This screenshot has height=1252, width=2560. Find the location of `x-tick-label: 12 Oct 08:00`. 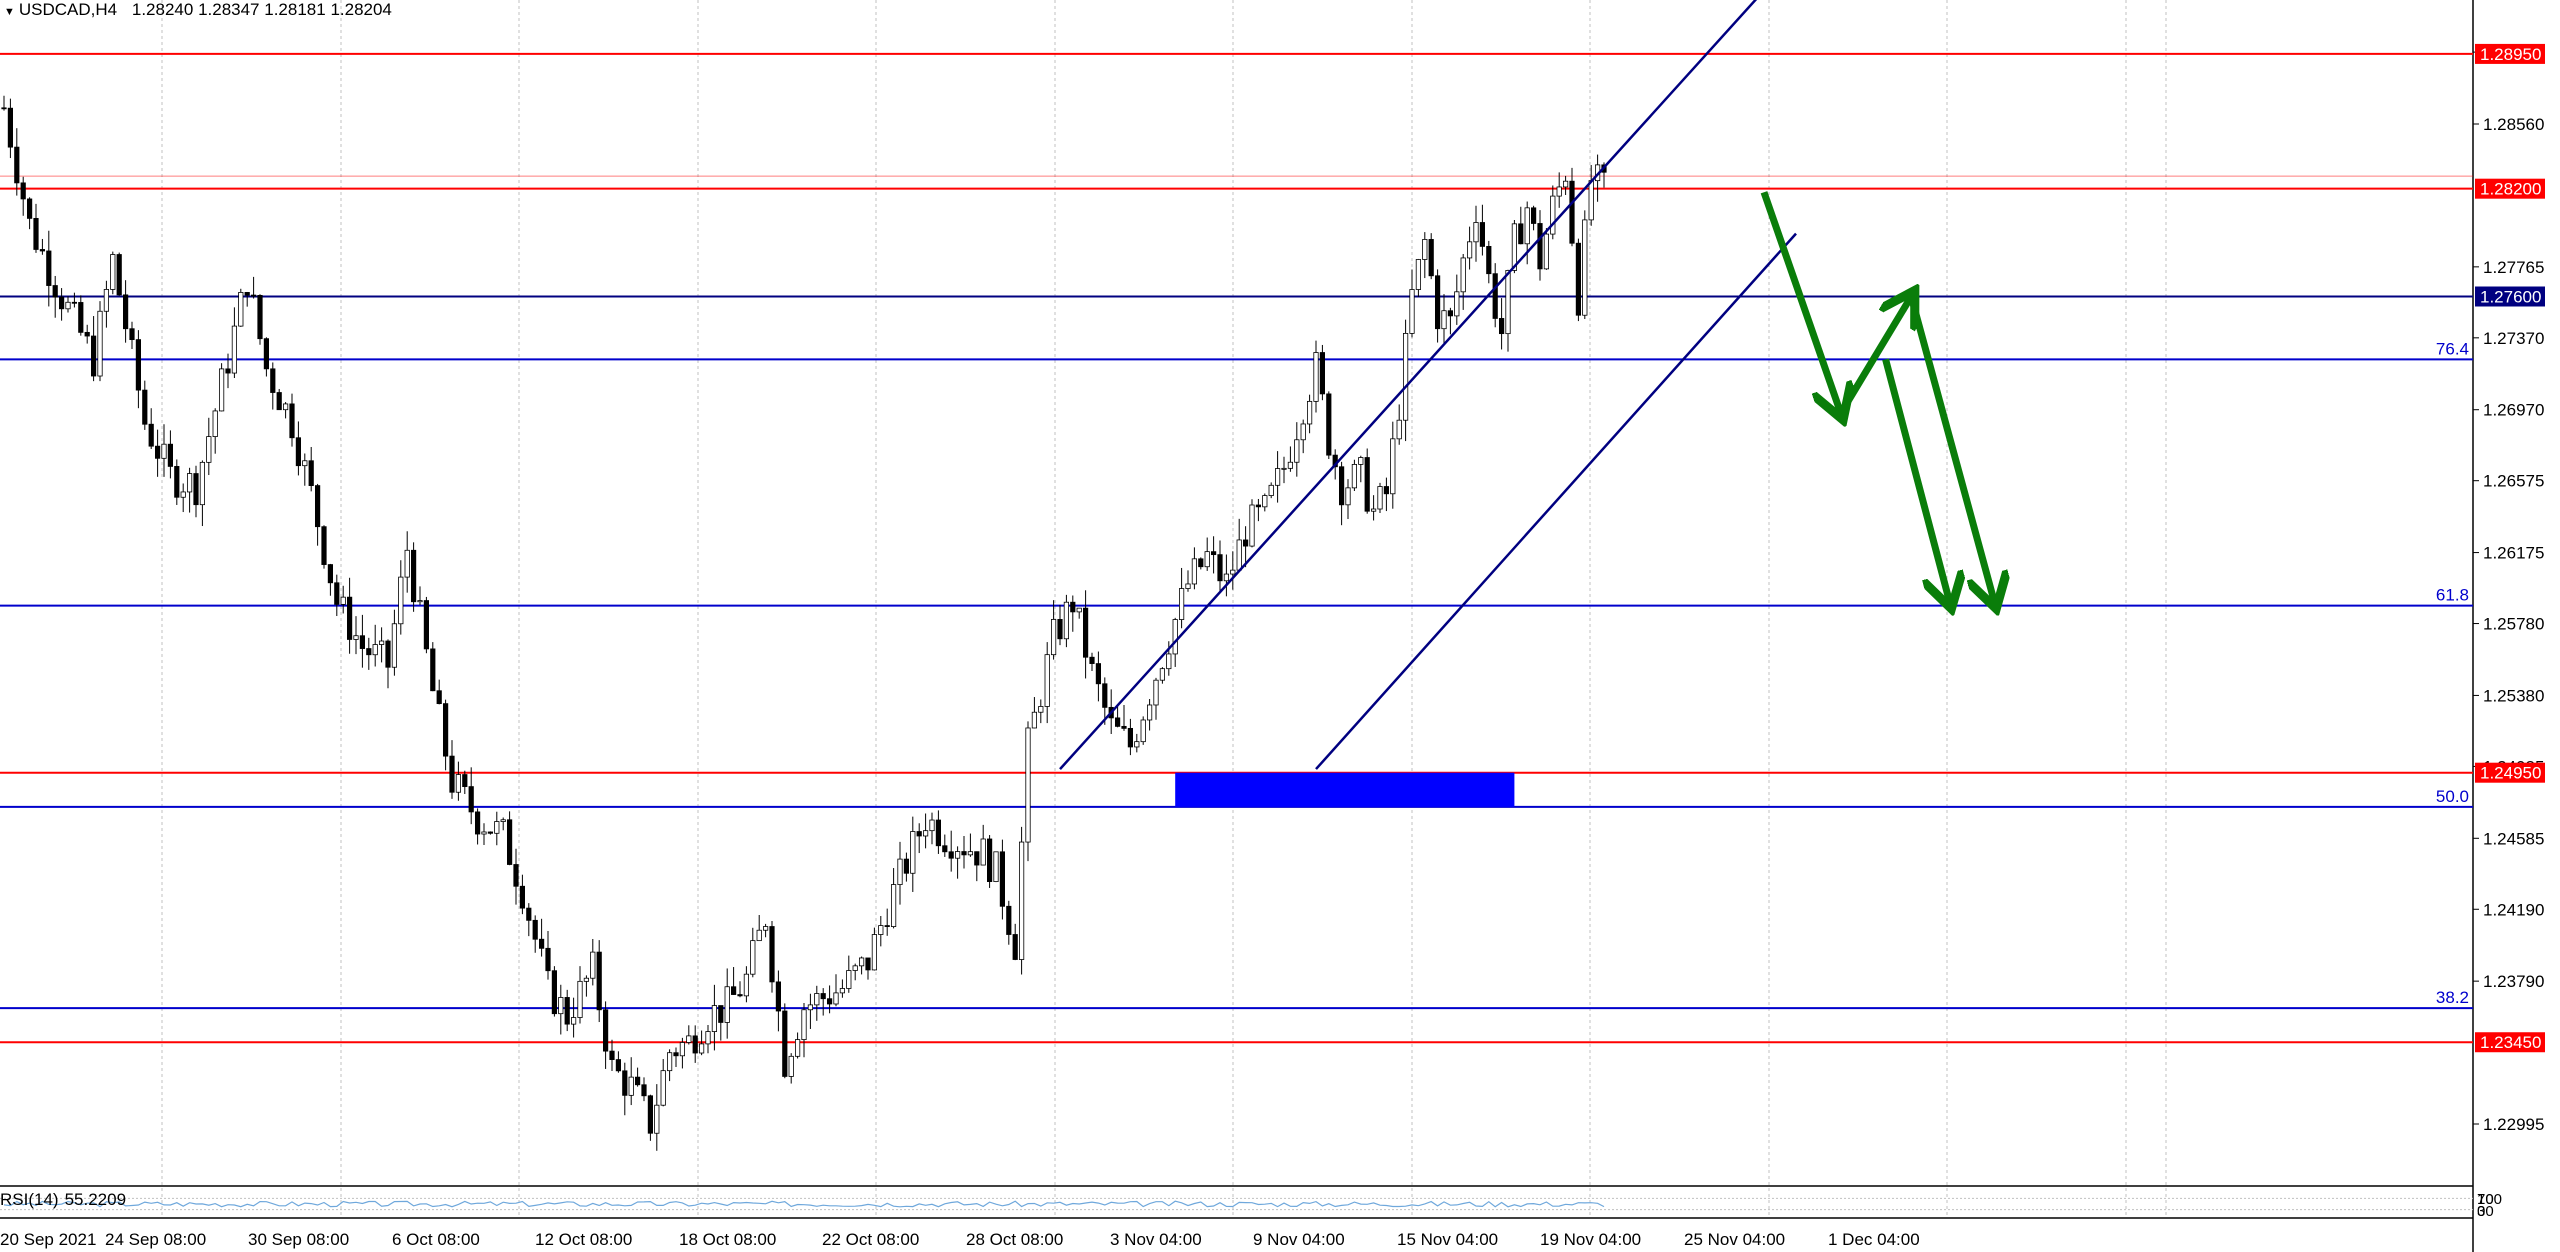

x-tick-label: 12 Oct 08:00 is located at coordinates (583, 1239).